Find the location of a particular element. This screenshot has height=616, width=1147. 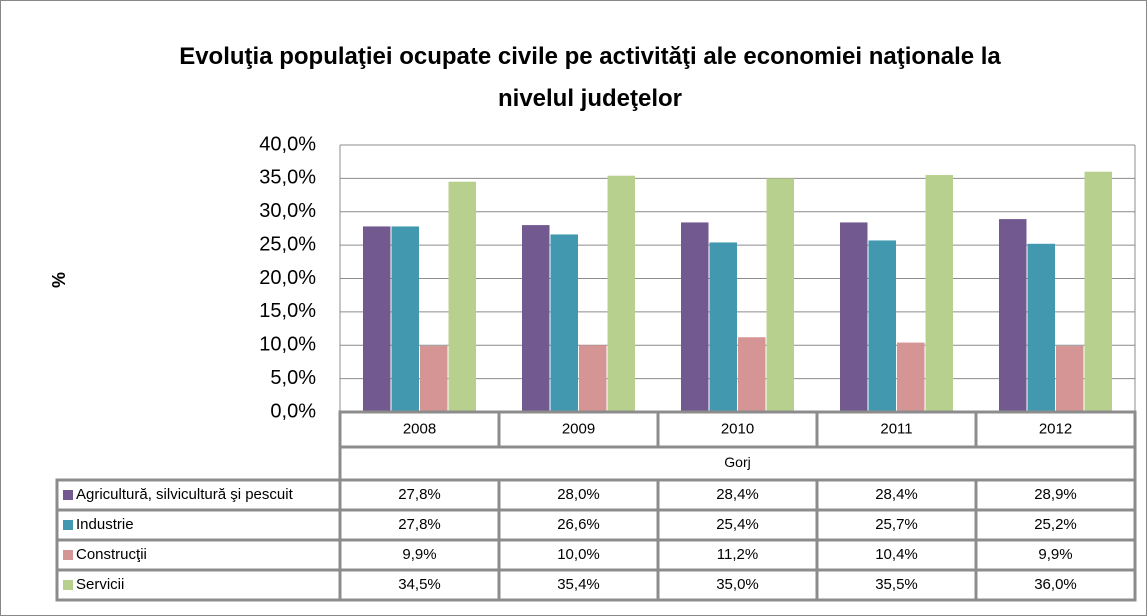

y-axis-label: % is located at coordinates (59, 280).